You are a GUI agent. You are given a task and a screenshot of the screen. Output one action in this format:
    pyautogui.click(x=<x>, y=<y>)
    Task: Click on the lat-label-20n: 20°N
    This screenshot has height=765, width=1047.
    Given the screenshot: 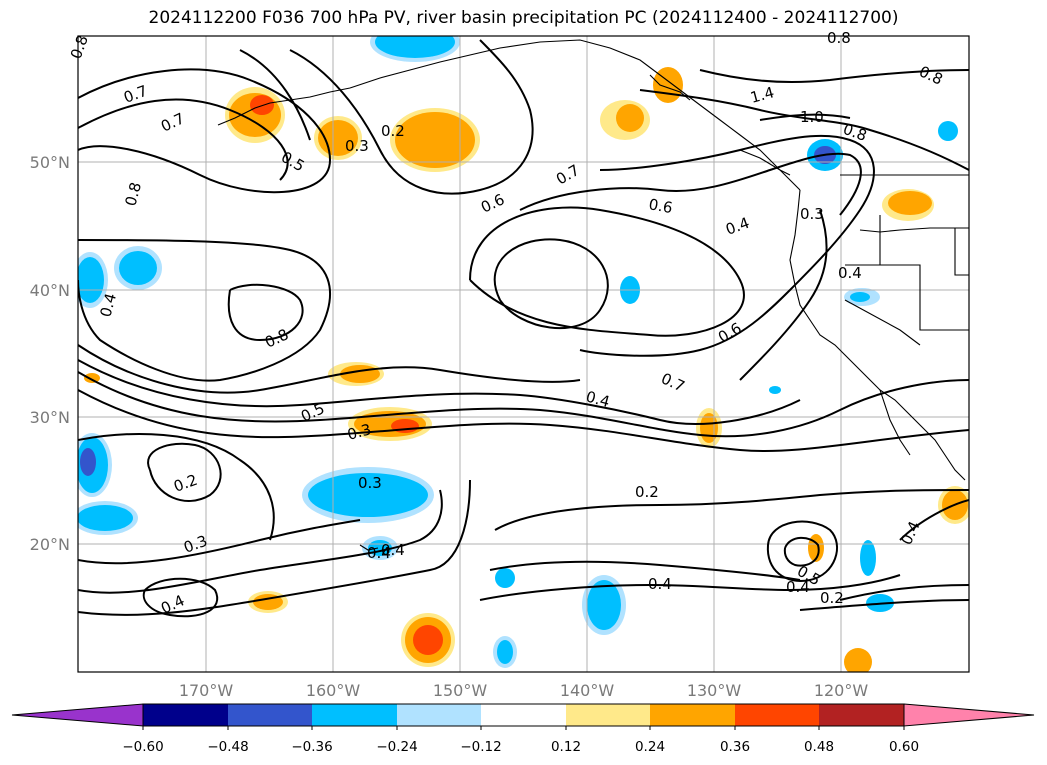 What is the action you would take?
    pyautogui.click(x=50, y=544)
    